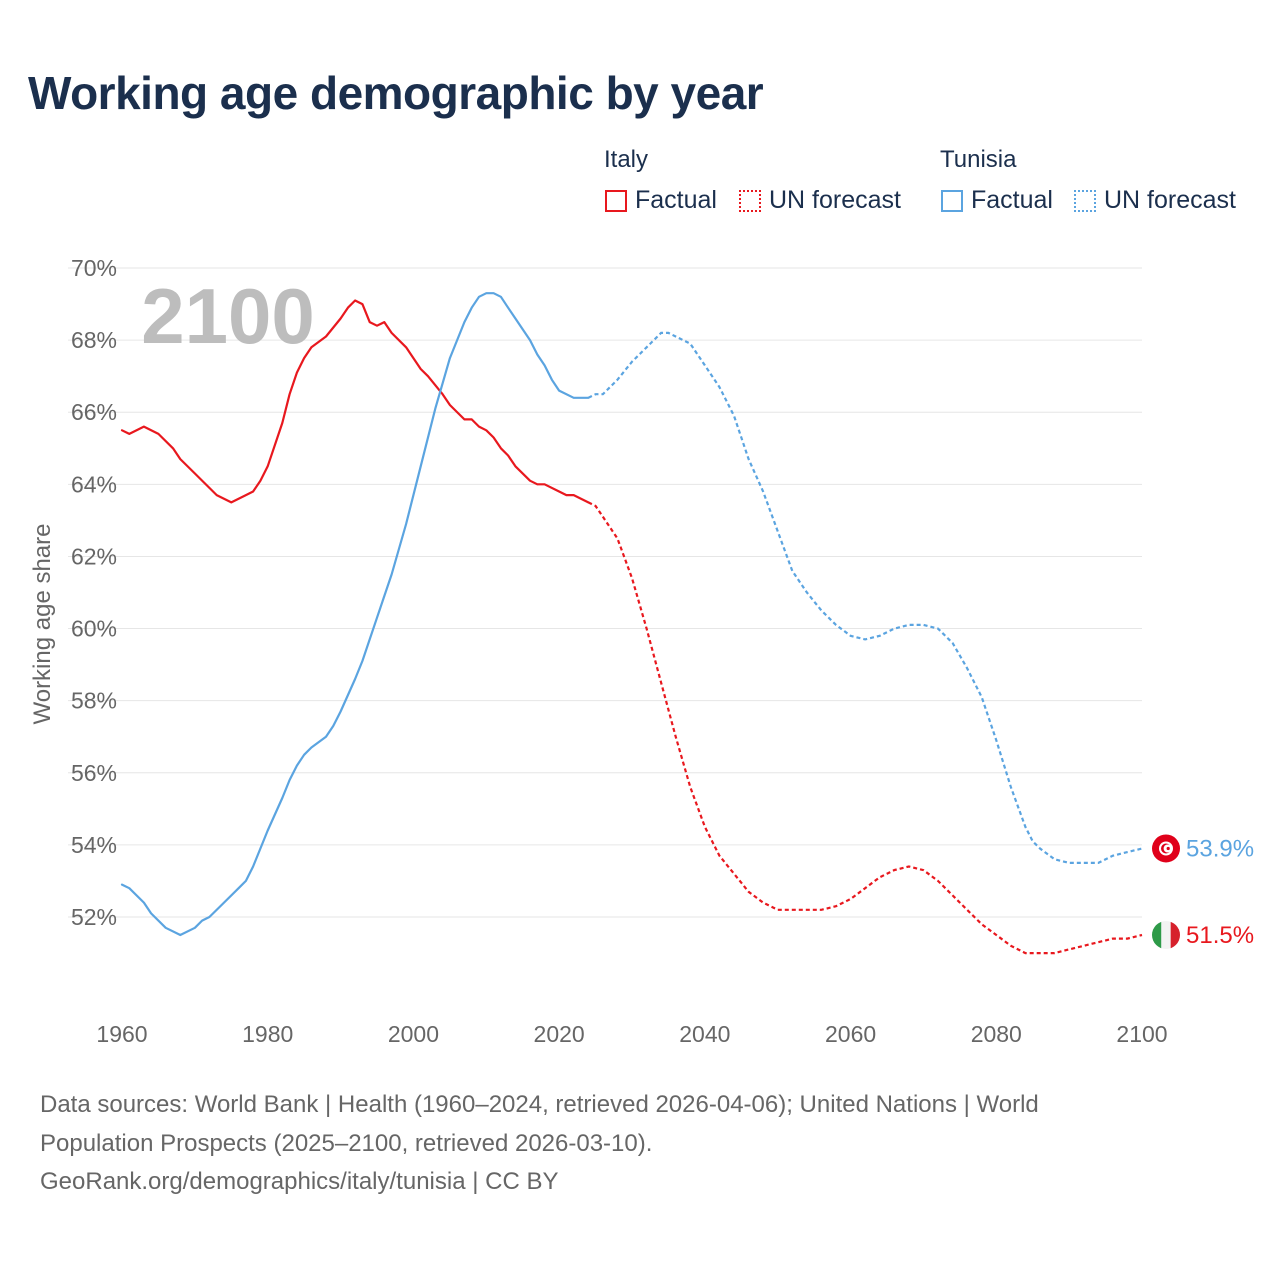 The image size is (1280, 1280). I want to click on legend-italy-forecast-label: UN forecast, so click(835, 200).